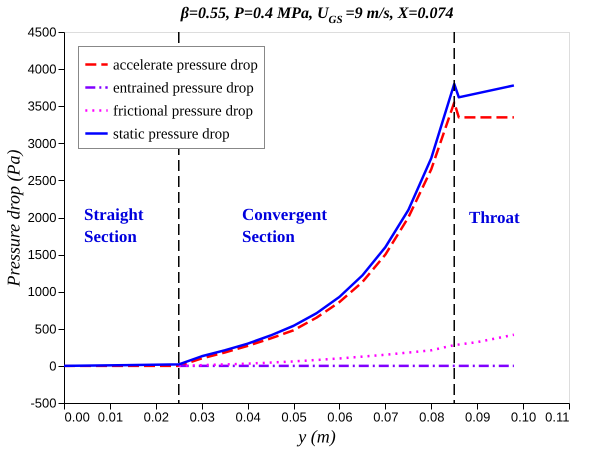 Image resolution: width=608 pixels, height=475 pixels. What do you see at coordinates (557, 417) in the screenshot?
I see `x-tick-label: 0.11` at bounding box center [557, 417].